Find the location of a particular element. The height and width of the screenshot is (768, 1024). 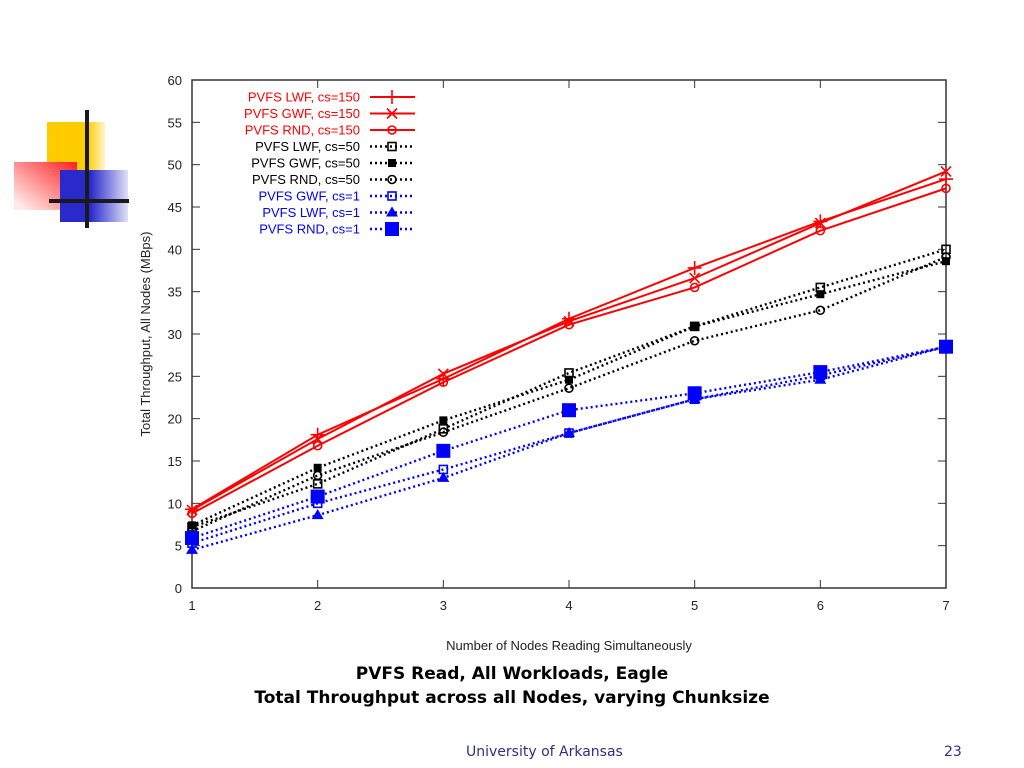

logo-horizontal-line is located at coordinates (89, 201).